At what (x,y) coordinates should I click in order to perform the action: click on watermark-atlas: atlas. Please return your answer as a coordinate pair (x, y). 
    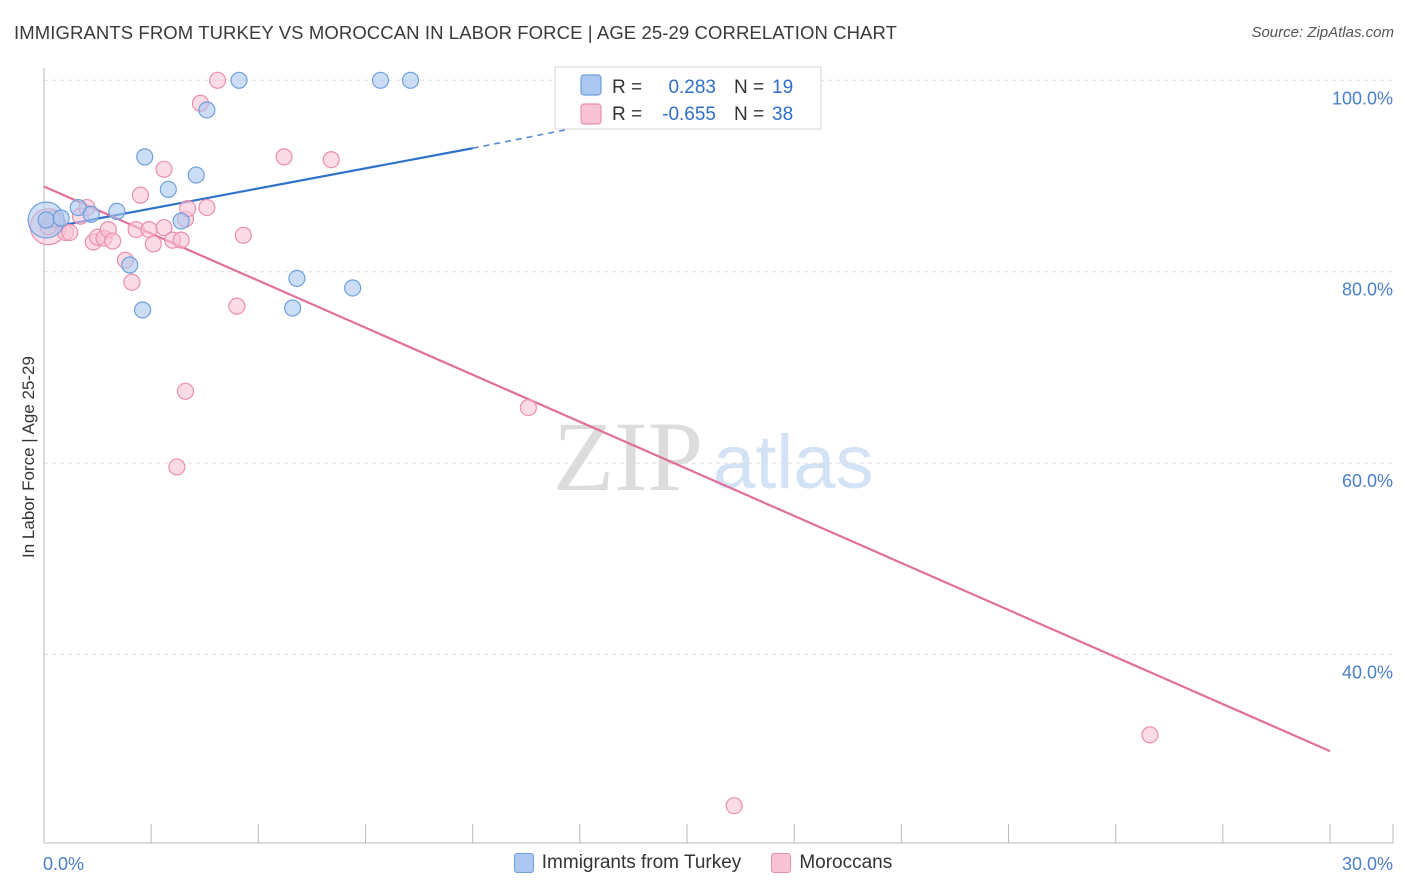
    Looking at the image, I should click on (793, 462).